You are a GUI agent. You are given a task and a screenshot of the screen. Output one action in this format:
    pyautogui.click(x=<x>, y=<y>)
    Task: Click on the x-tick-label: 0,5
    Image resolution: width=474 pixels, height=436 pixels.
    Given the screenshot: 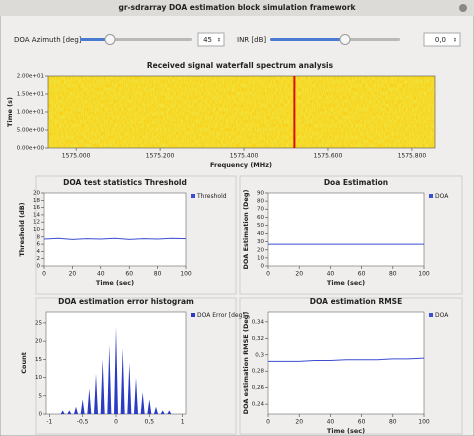 What is the action you would take?
    pyautogui.click(x=150, y=422)
    